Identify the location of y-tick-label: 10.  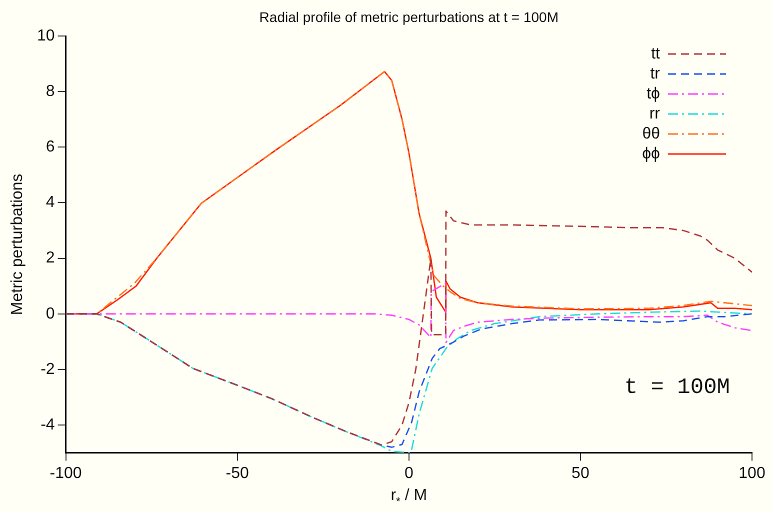
(46, 35).